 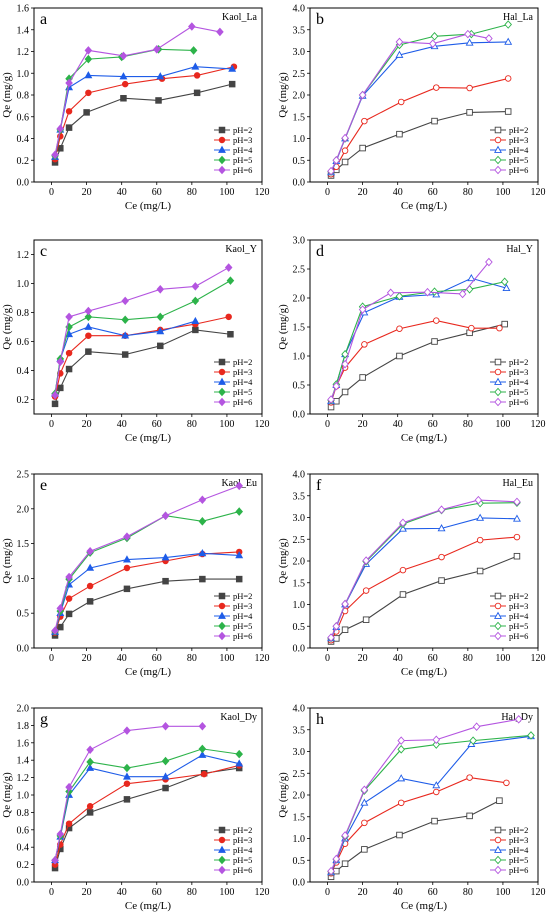 I want to click on series-pH=6, so click(x=137, y=91).